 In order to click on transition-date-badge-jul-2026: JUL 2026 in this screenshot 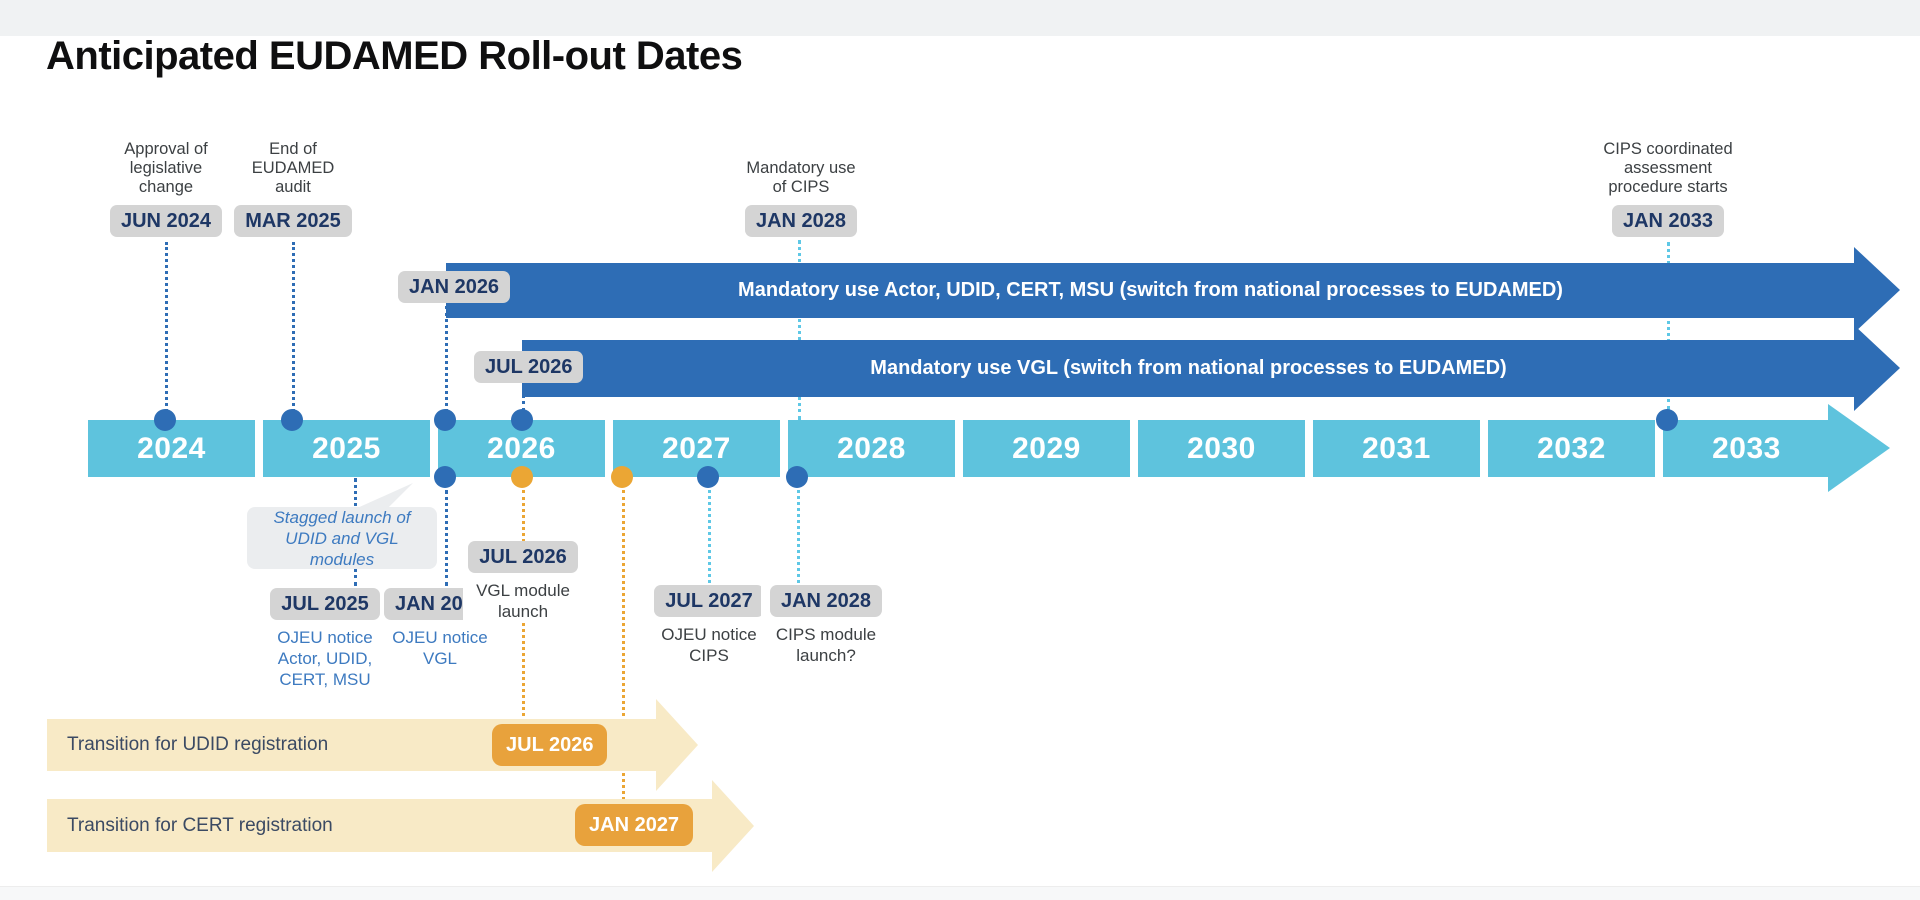, I will do `click(550, 745)`.